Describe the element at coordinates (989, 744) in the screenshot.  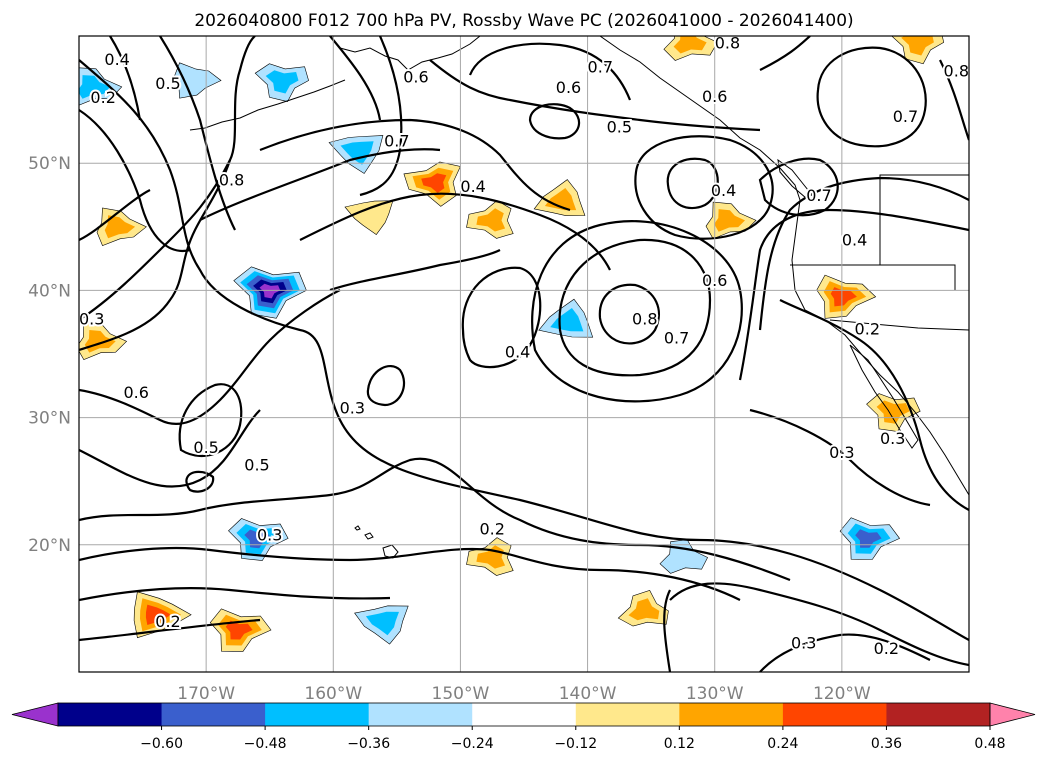
I see `colorbar-tick-label: 0.48` at that location.